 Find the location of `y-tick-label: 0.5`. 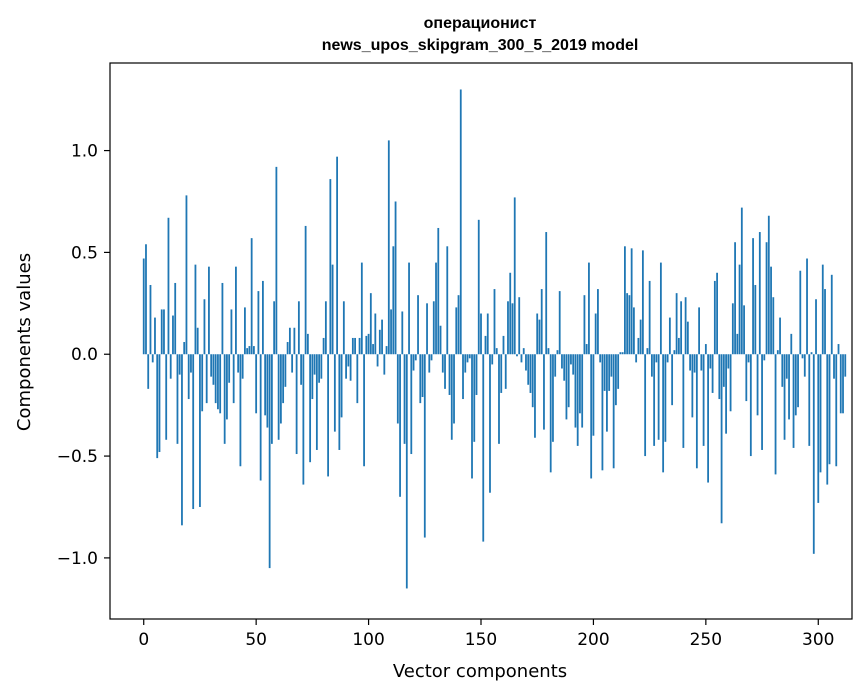

y-tick-label: 0.5 is located at coordinates (84, 253).